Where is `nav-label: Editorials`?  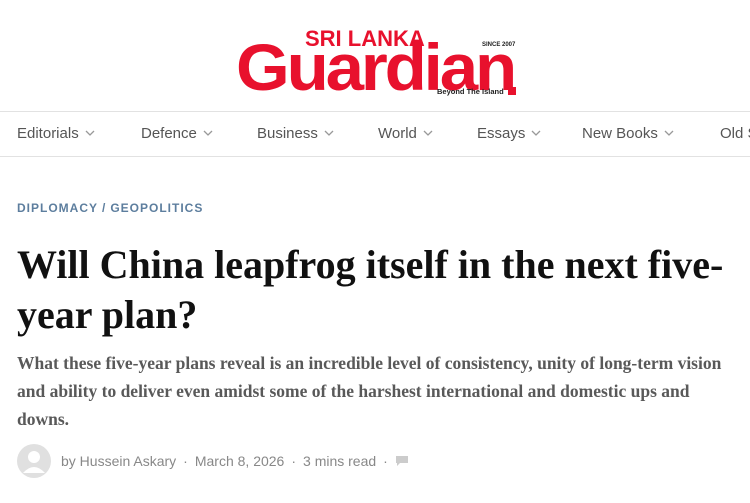
nav-label: Editorials is located at coordinates (48, 133).